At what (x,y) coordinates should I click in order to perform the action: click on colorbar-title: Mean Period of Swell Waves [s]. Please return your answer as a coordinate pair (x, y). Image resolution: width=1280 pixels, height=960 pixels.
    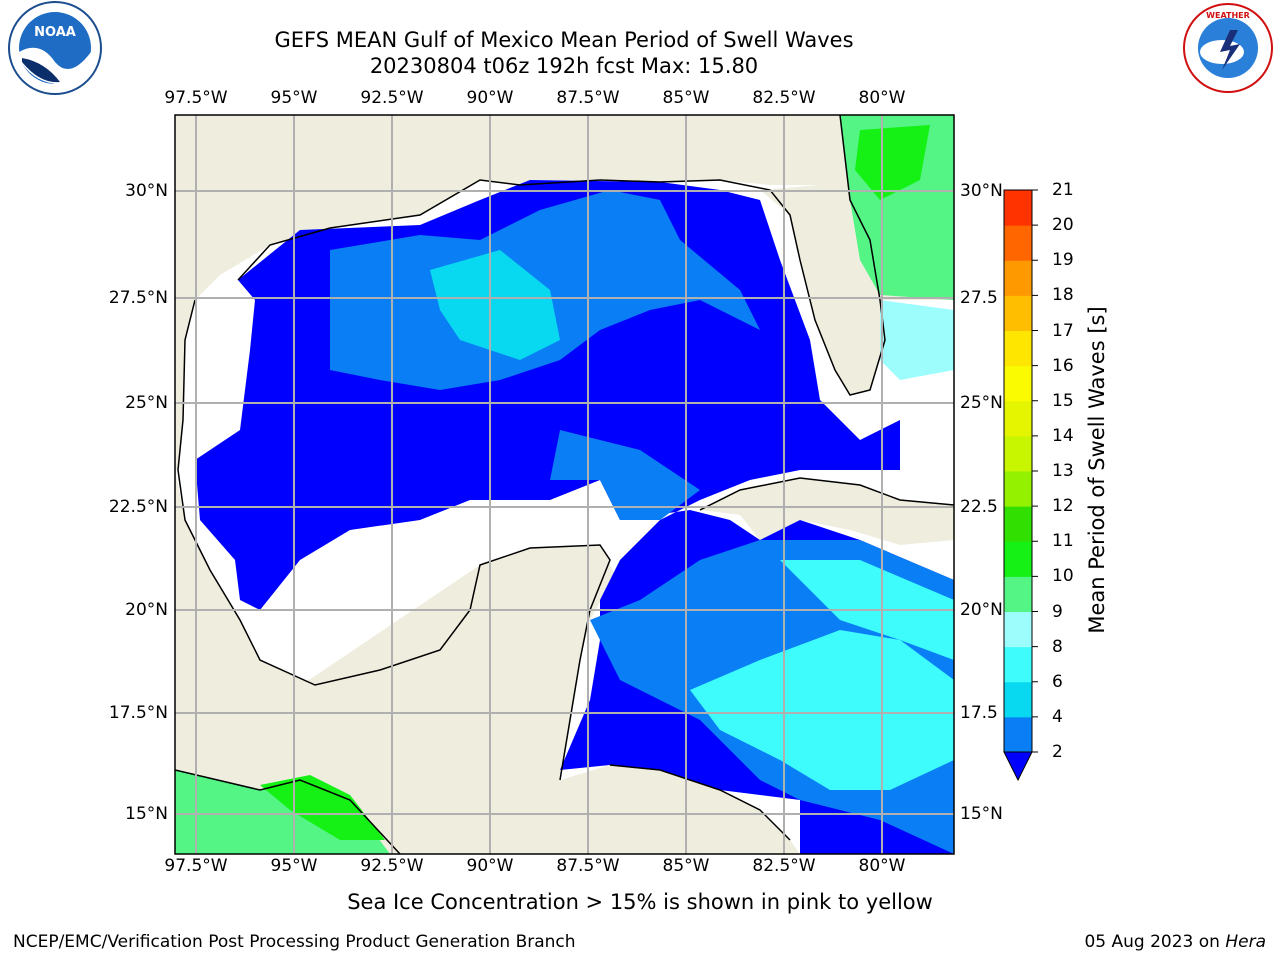
    Looking at the image, I should click on (1097, 470).